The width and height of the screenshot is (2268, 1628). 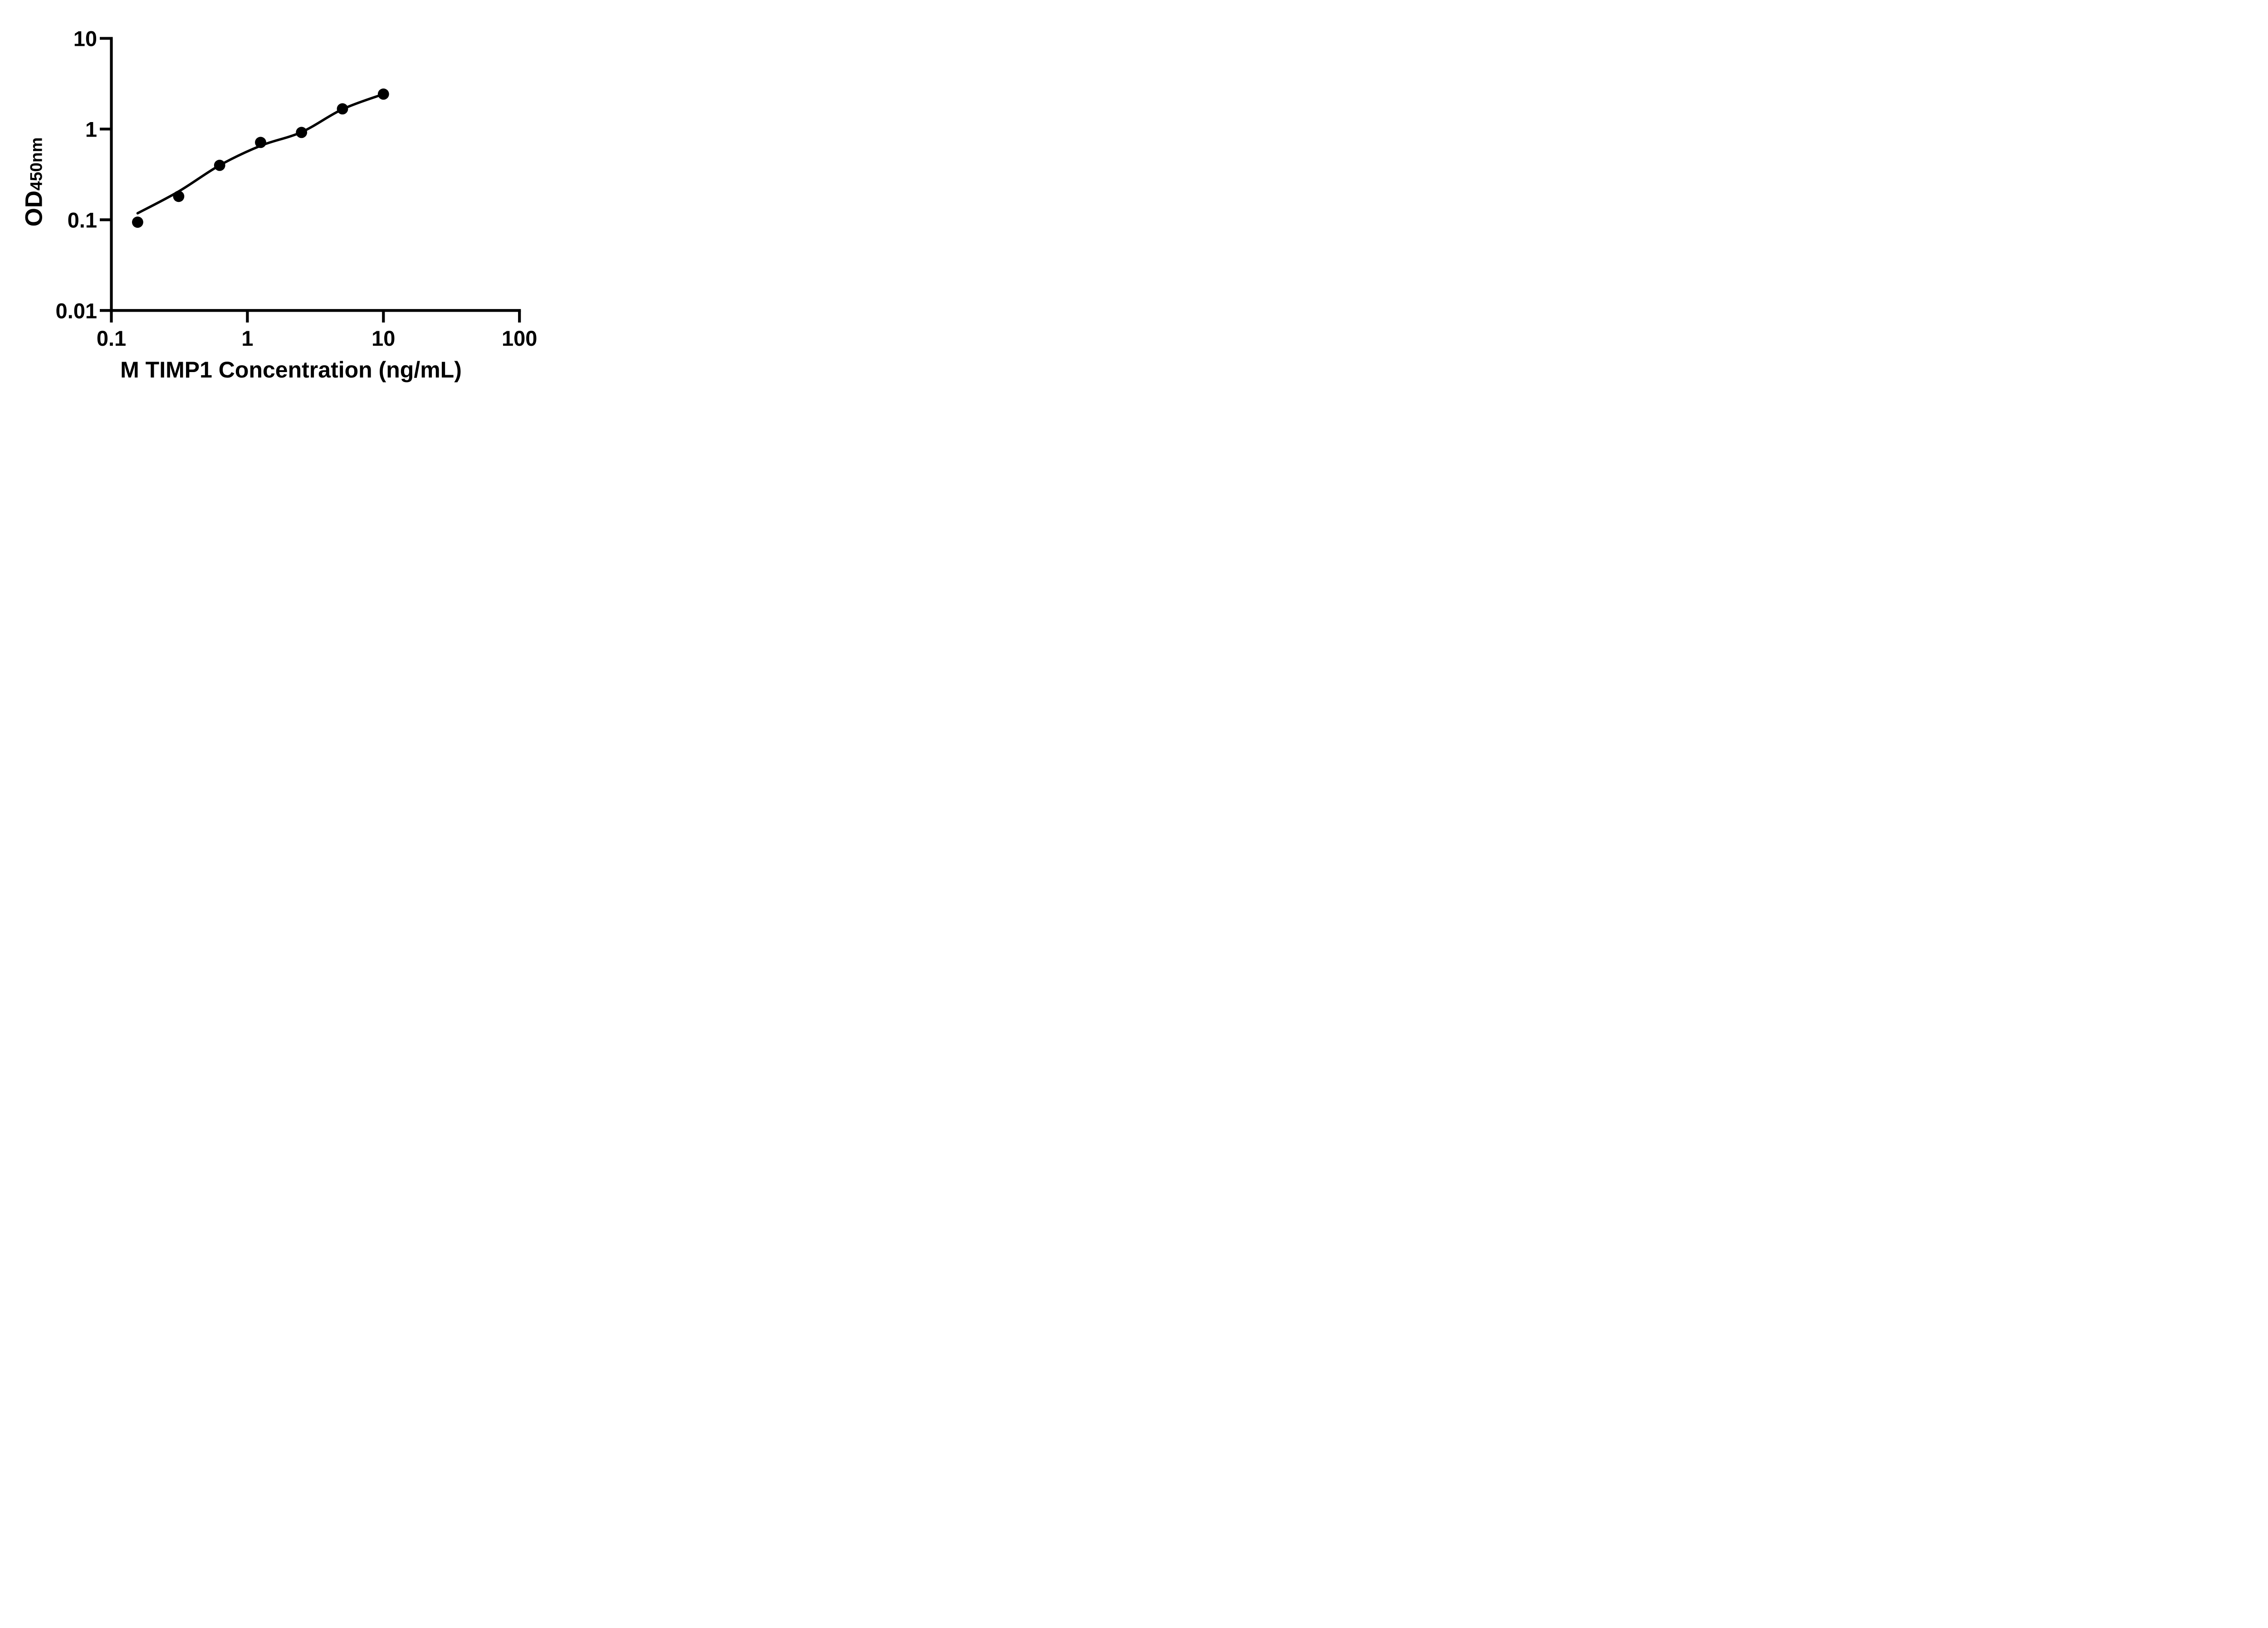 What do you see at coordinates (37, 164) in the screenshot?
I see `y-axis-title-sub: 450nm` at bounding box center [37, 164].